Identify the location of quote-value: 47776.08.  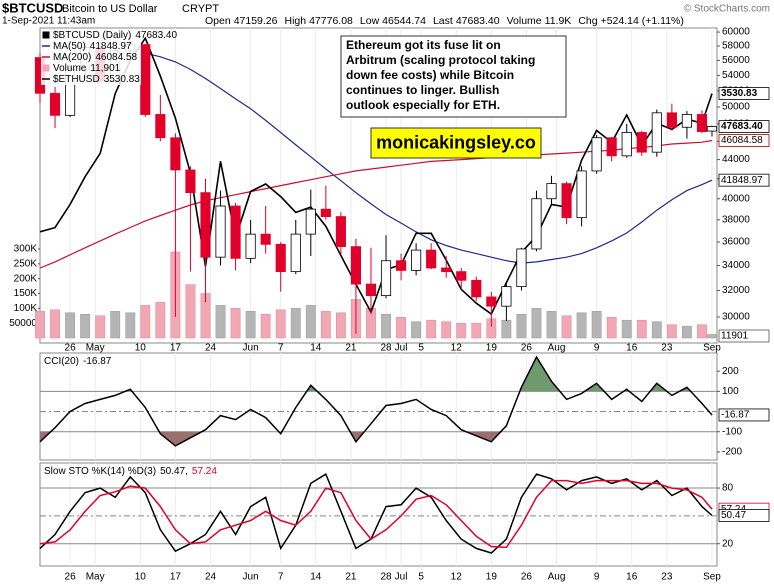
(331, 21).